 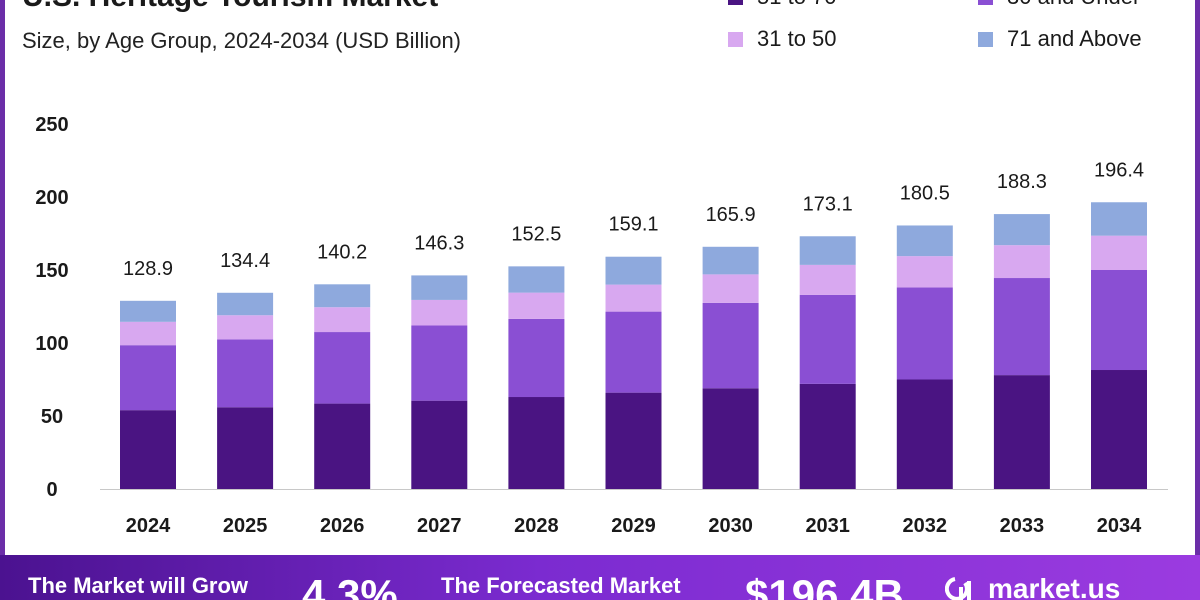 I want to click on x-tick-label: 2031, so click(x=827, y=526).